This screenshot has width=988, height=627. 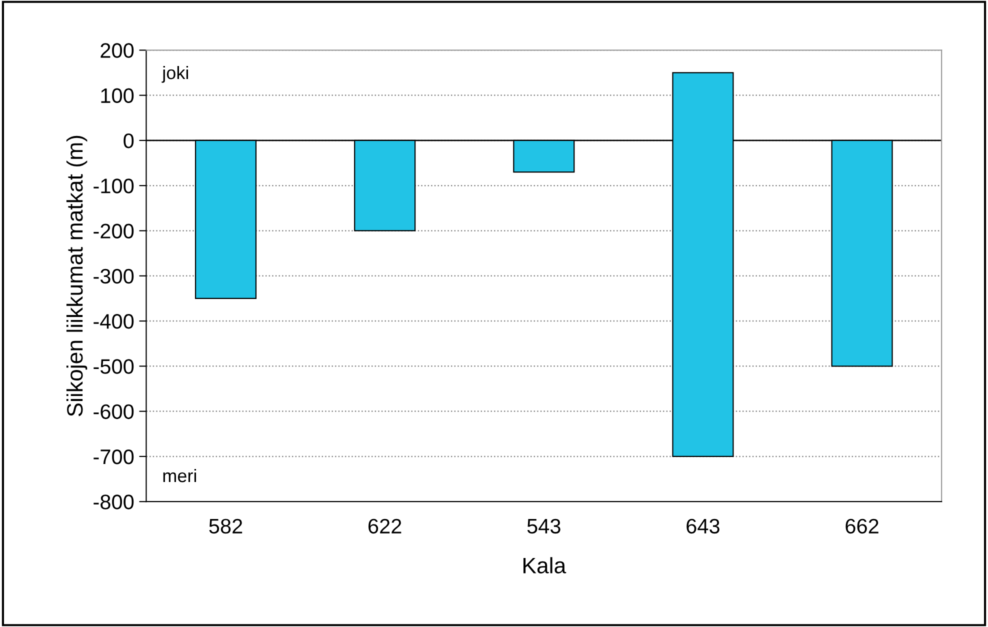 What do you see at coordinates (544, 565) in the screenshot?
I see `x-axis-title: Kala` at bounding box center [544, 565].